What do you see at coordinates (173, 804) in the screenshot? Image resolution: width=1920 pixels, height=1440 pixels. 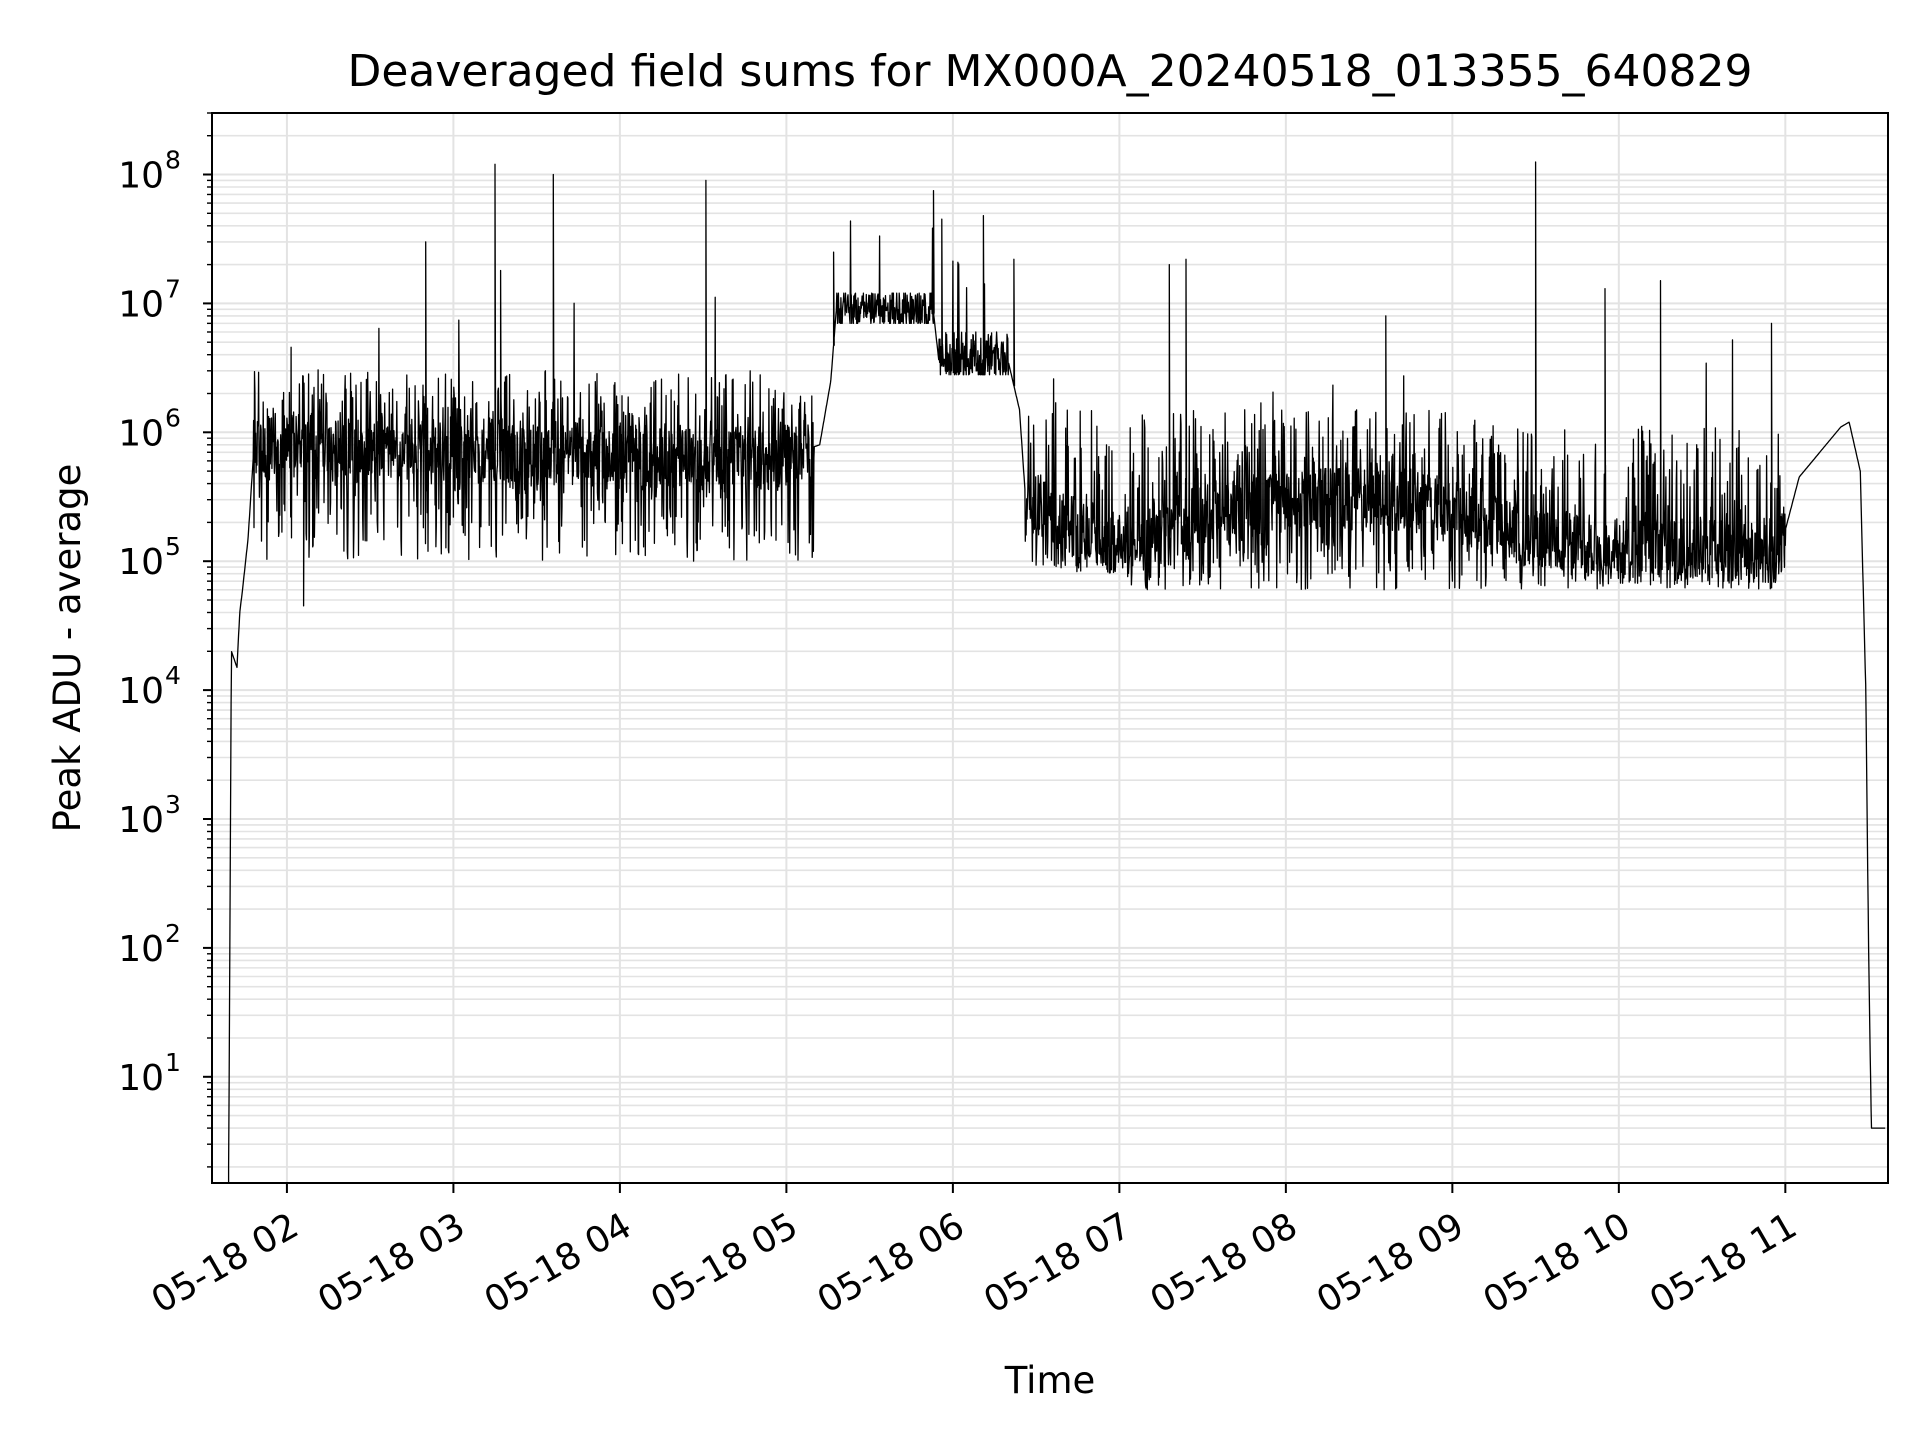 I see `y-tick-exponent: 3` at bounding box center [173, 804].